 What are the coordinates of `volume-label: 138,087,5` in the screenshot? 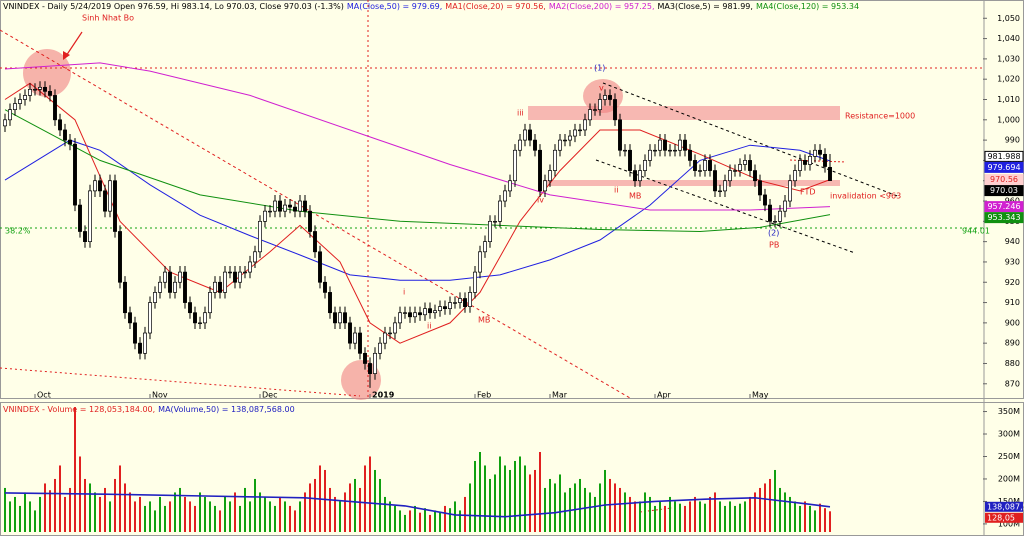 It's located at (1005, 506).